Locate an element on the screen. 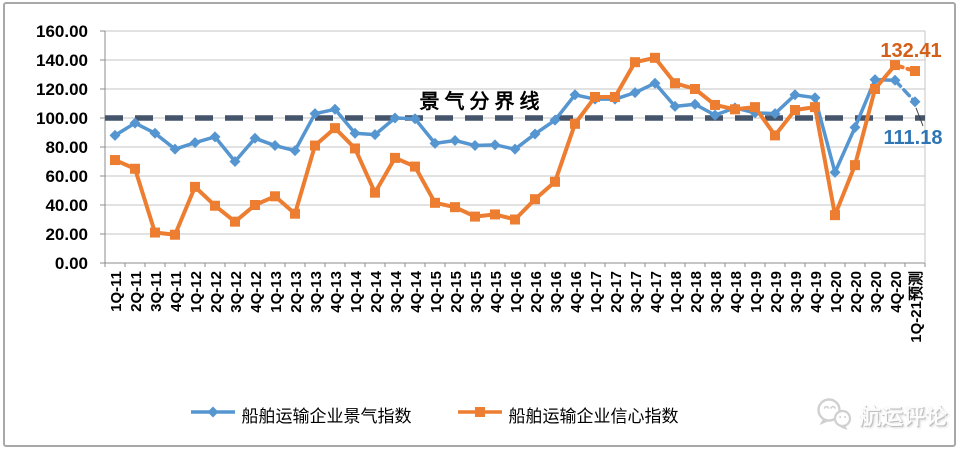 The image size is (959, 453). x-axis-label: 2Q-13 is located at coordinates (296, 292).